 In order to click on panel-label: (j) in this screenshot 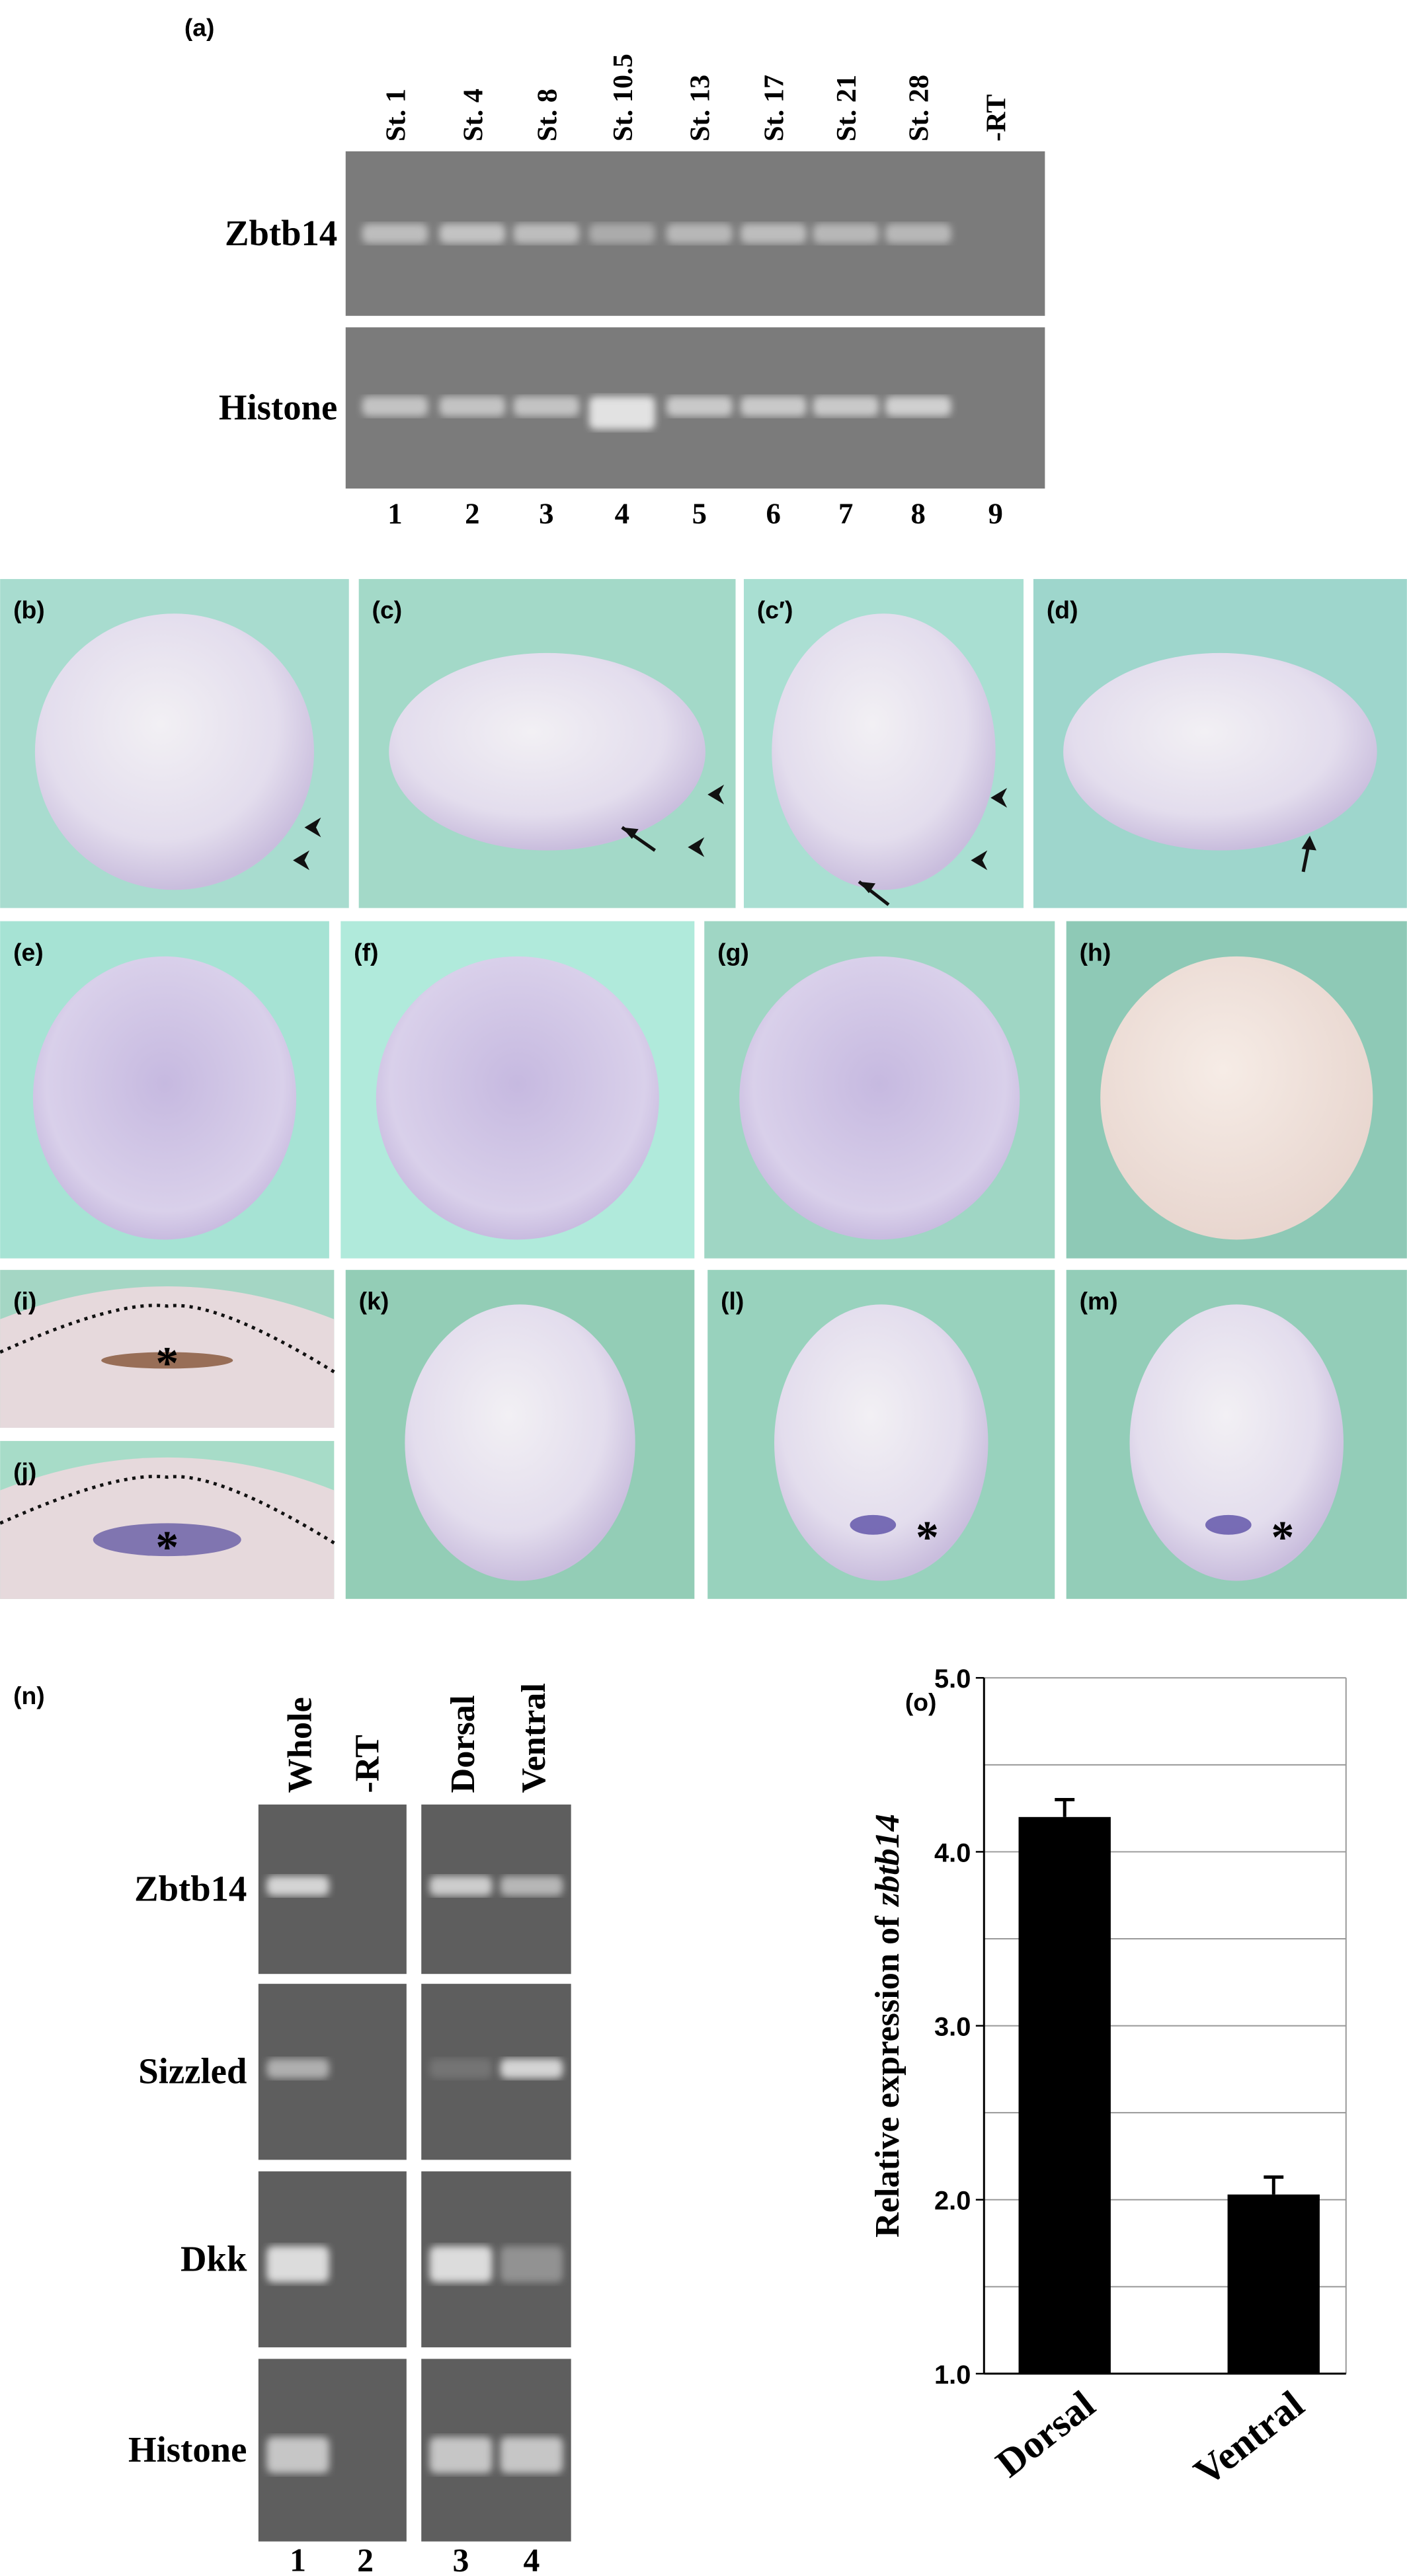, I will do `click(24, 1472)`.